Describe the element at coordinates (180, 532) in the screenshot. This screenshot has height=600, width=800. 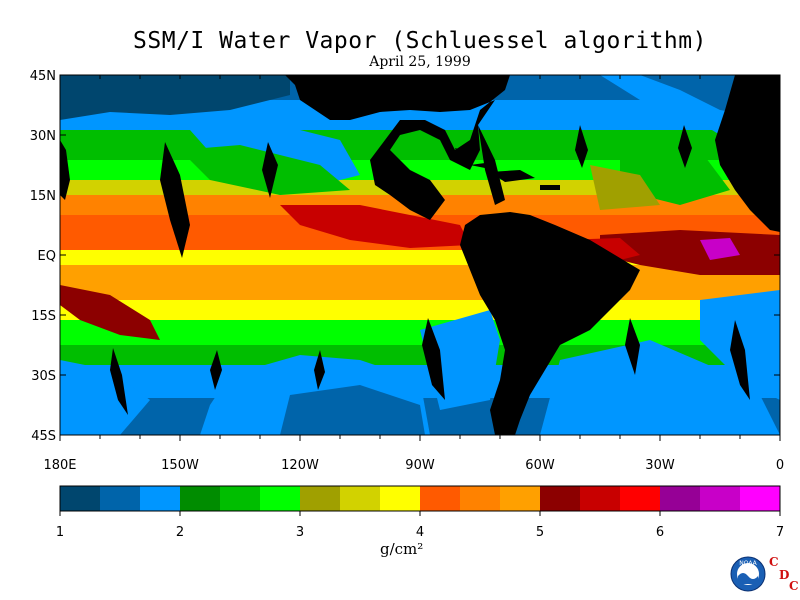
I see `colorbar-tick-label: 2` at that location.